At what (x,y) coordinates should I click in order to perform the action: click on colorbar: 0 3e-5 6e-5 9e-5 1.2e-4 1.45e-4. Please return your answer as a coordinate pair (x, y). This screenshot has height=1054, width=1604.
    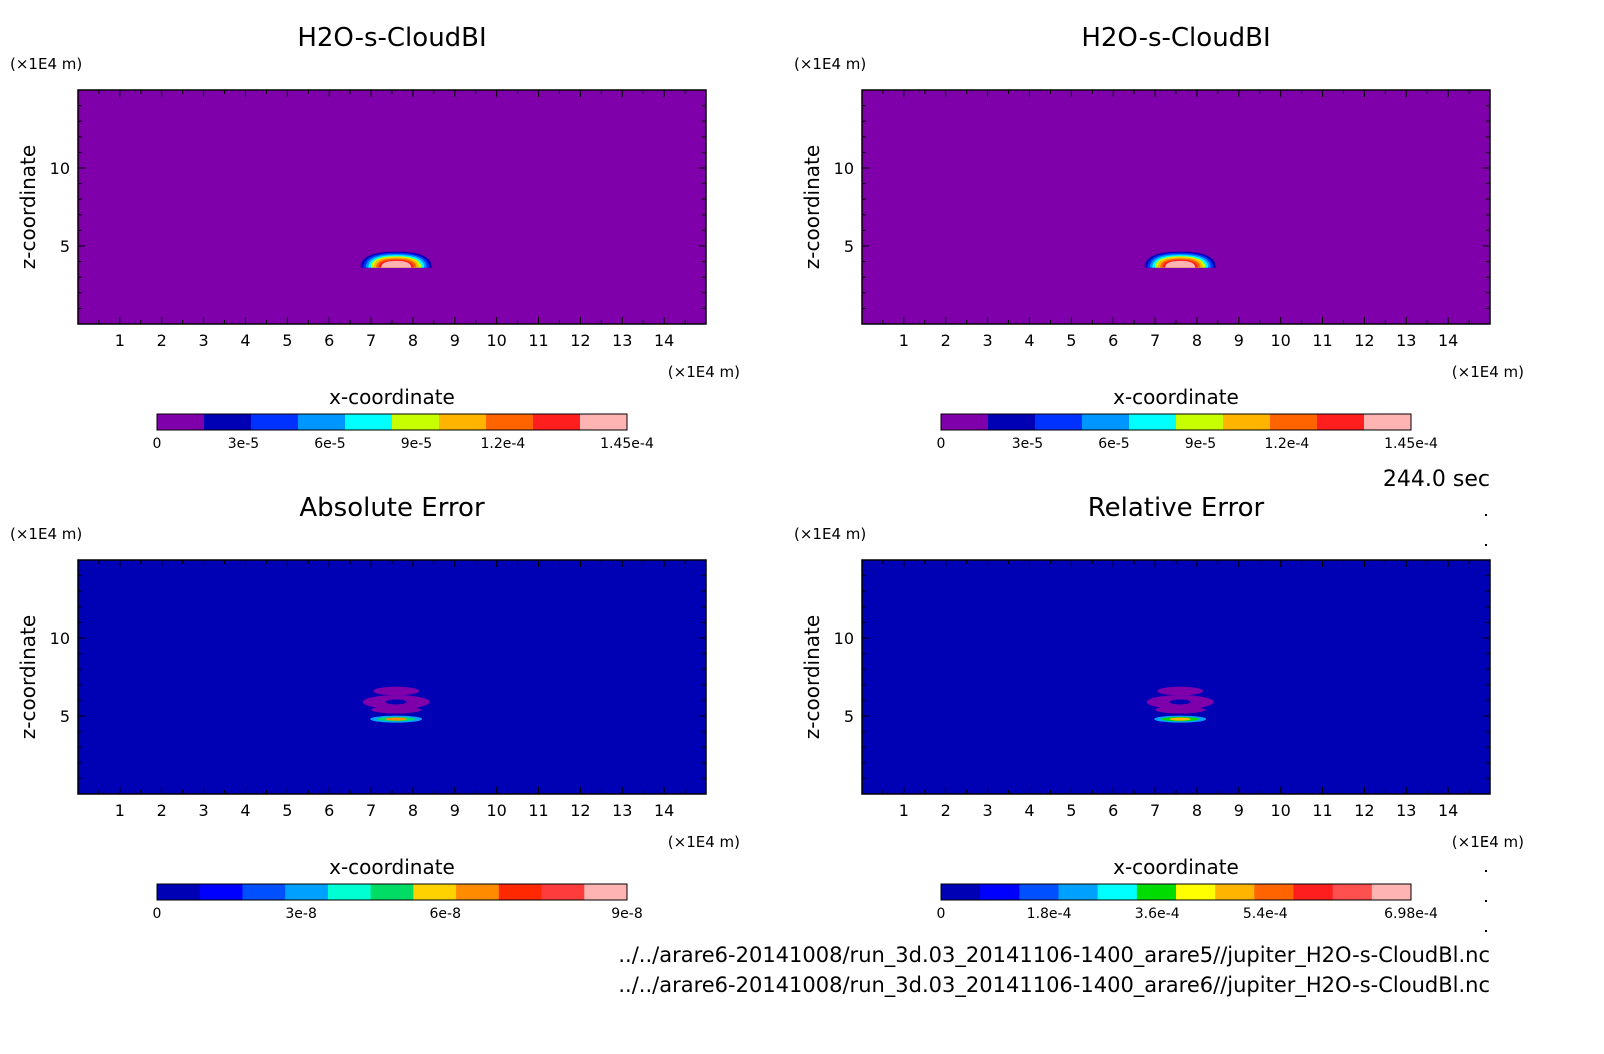
    Looking at the image, I should click on (1187, 432).